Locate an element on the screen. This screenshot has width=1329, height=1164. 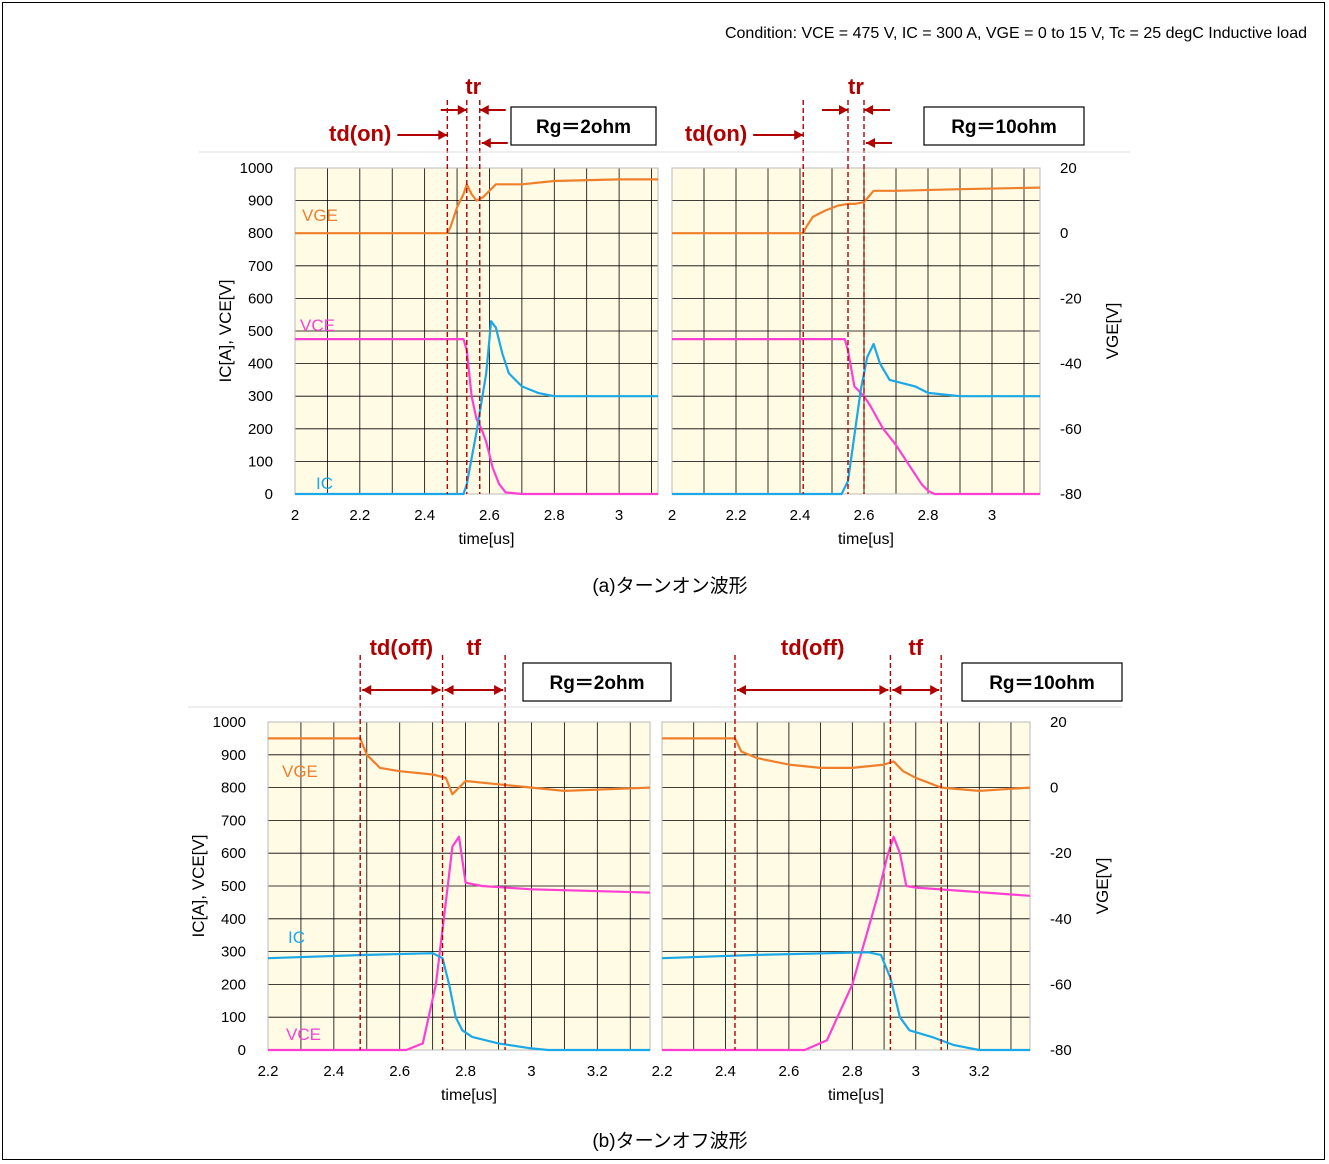
series-label-vce: VCE is located at coordinates (303, 1034).